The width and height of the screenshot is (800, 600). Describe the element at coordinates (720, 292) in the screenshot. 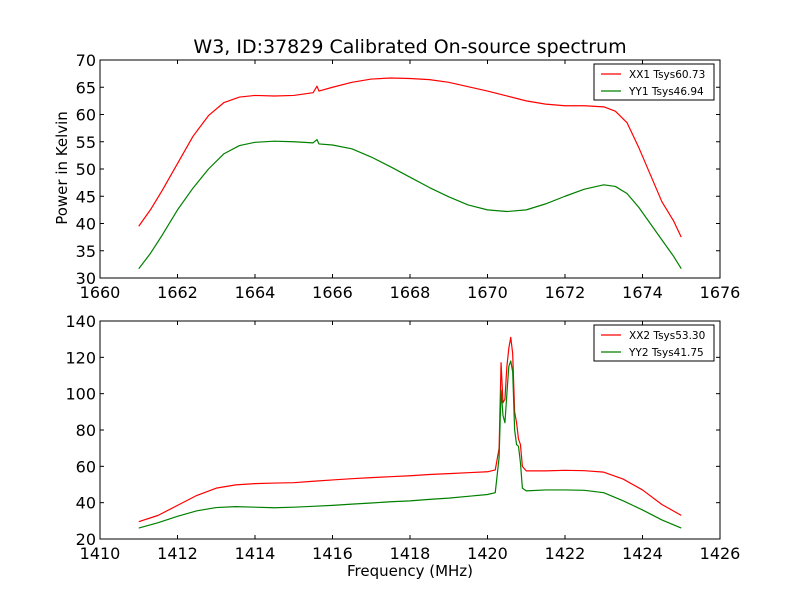

I see `top-x-tick-label: 1676` at that location.